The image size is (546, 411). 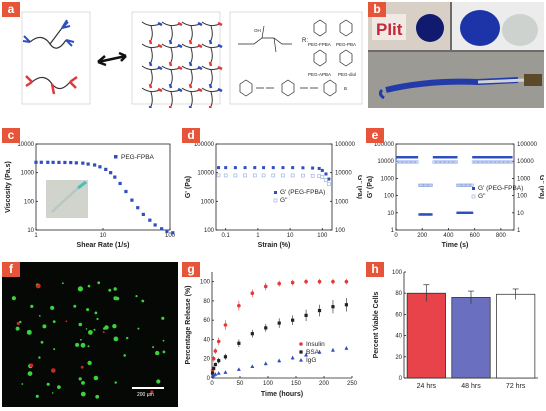 What do you see at coordinates (375, 269) in the screenshot?
I see `panel-h-label: h` at bounding box center [375, 269].